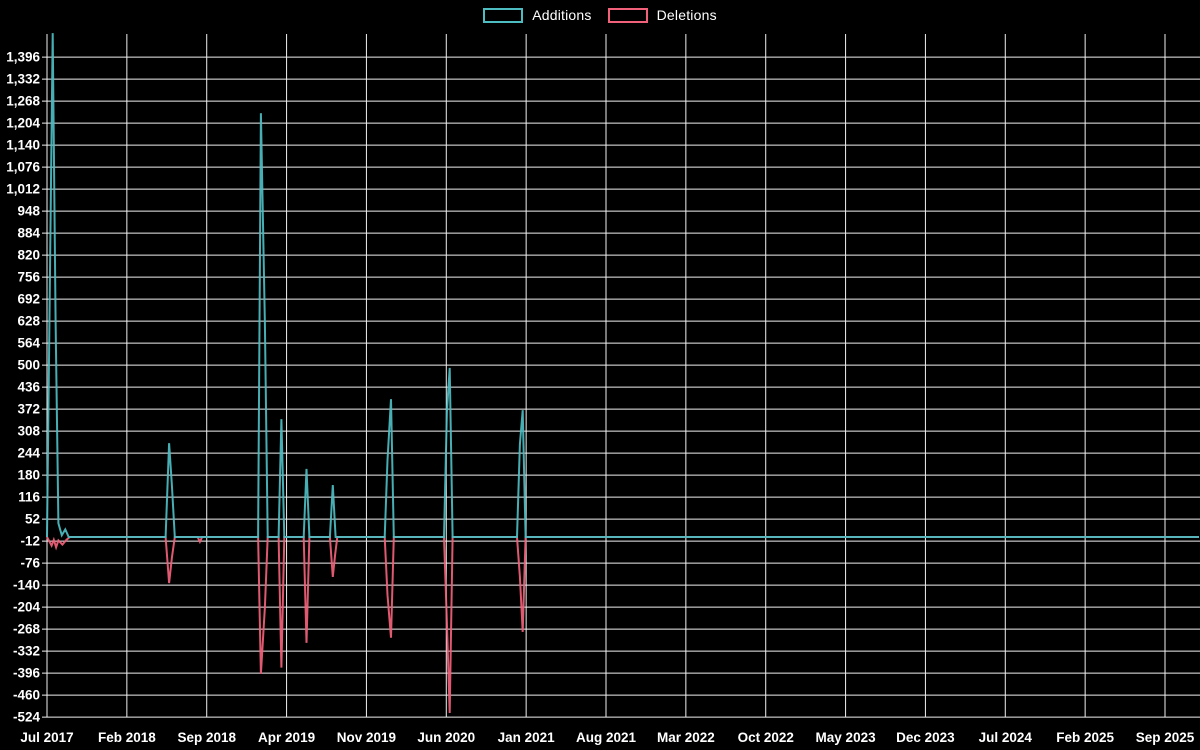  What do you see at coordinates (28, 255) in the screenshot?
I see `y-axis-tick-label: 820` at bounding box center [28, 255].